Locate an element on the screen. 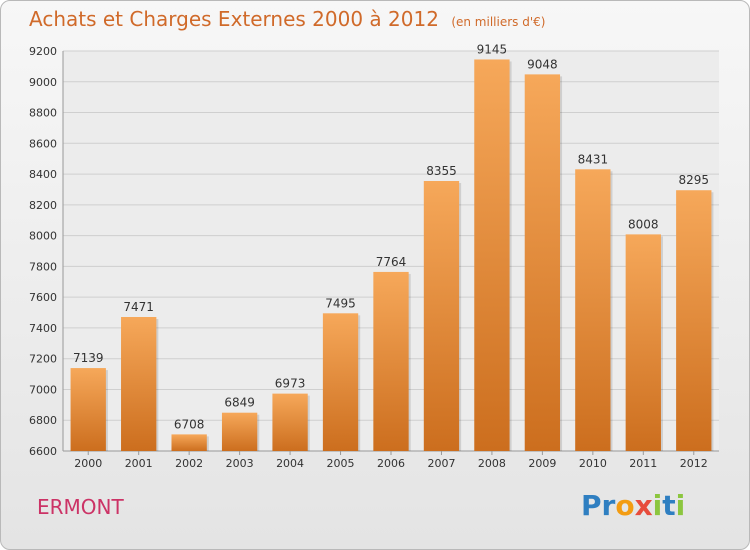 The width and height of the screenshot is (750, 550). proxiti-logo: Proxiti is located at coordinates (633, 505).